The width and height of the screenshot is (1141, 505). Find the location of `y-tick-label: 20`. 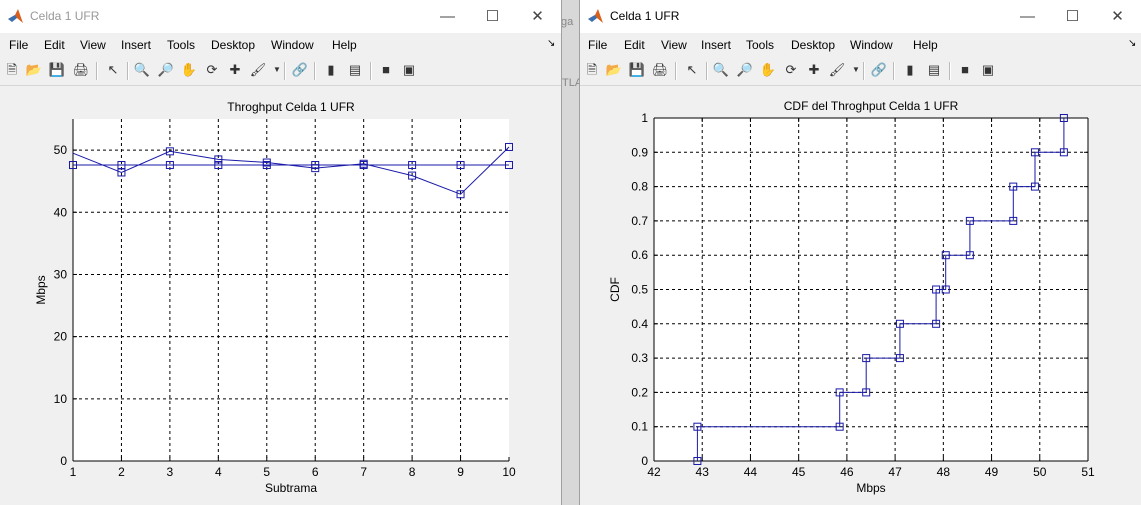

y-tick-label: 20 is located at coordinates (61, 337).